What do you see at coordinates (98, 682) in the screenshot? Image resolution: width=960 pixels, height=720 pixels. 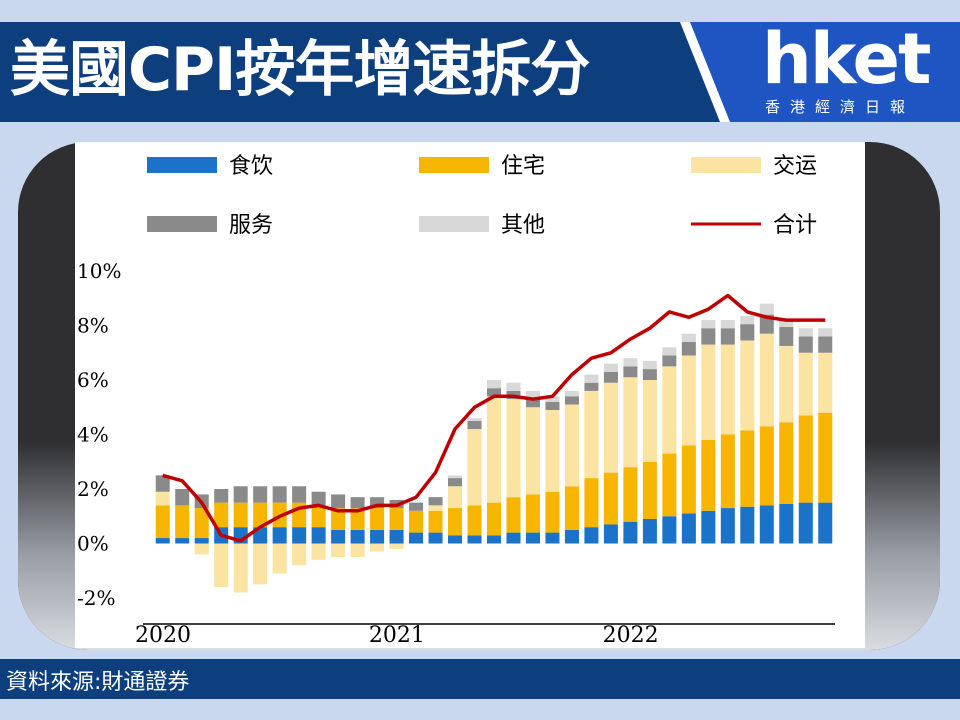 I see `source-note: 資料來源:財通證券` at bounding box center [98, 682].